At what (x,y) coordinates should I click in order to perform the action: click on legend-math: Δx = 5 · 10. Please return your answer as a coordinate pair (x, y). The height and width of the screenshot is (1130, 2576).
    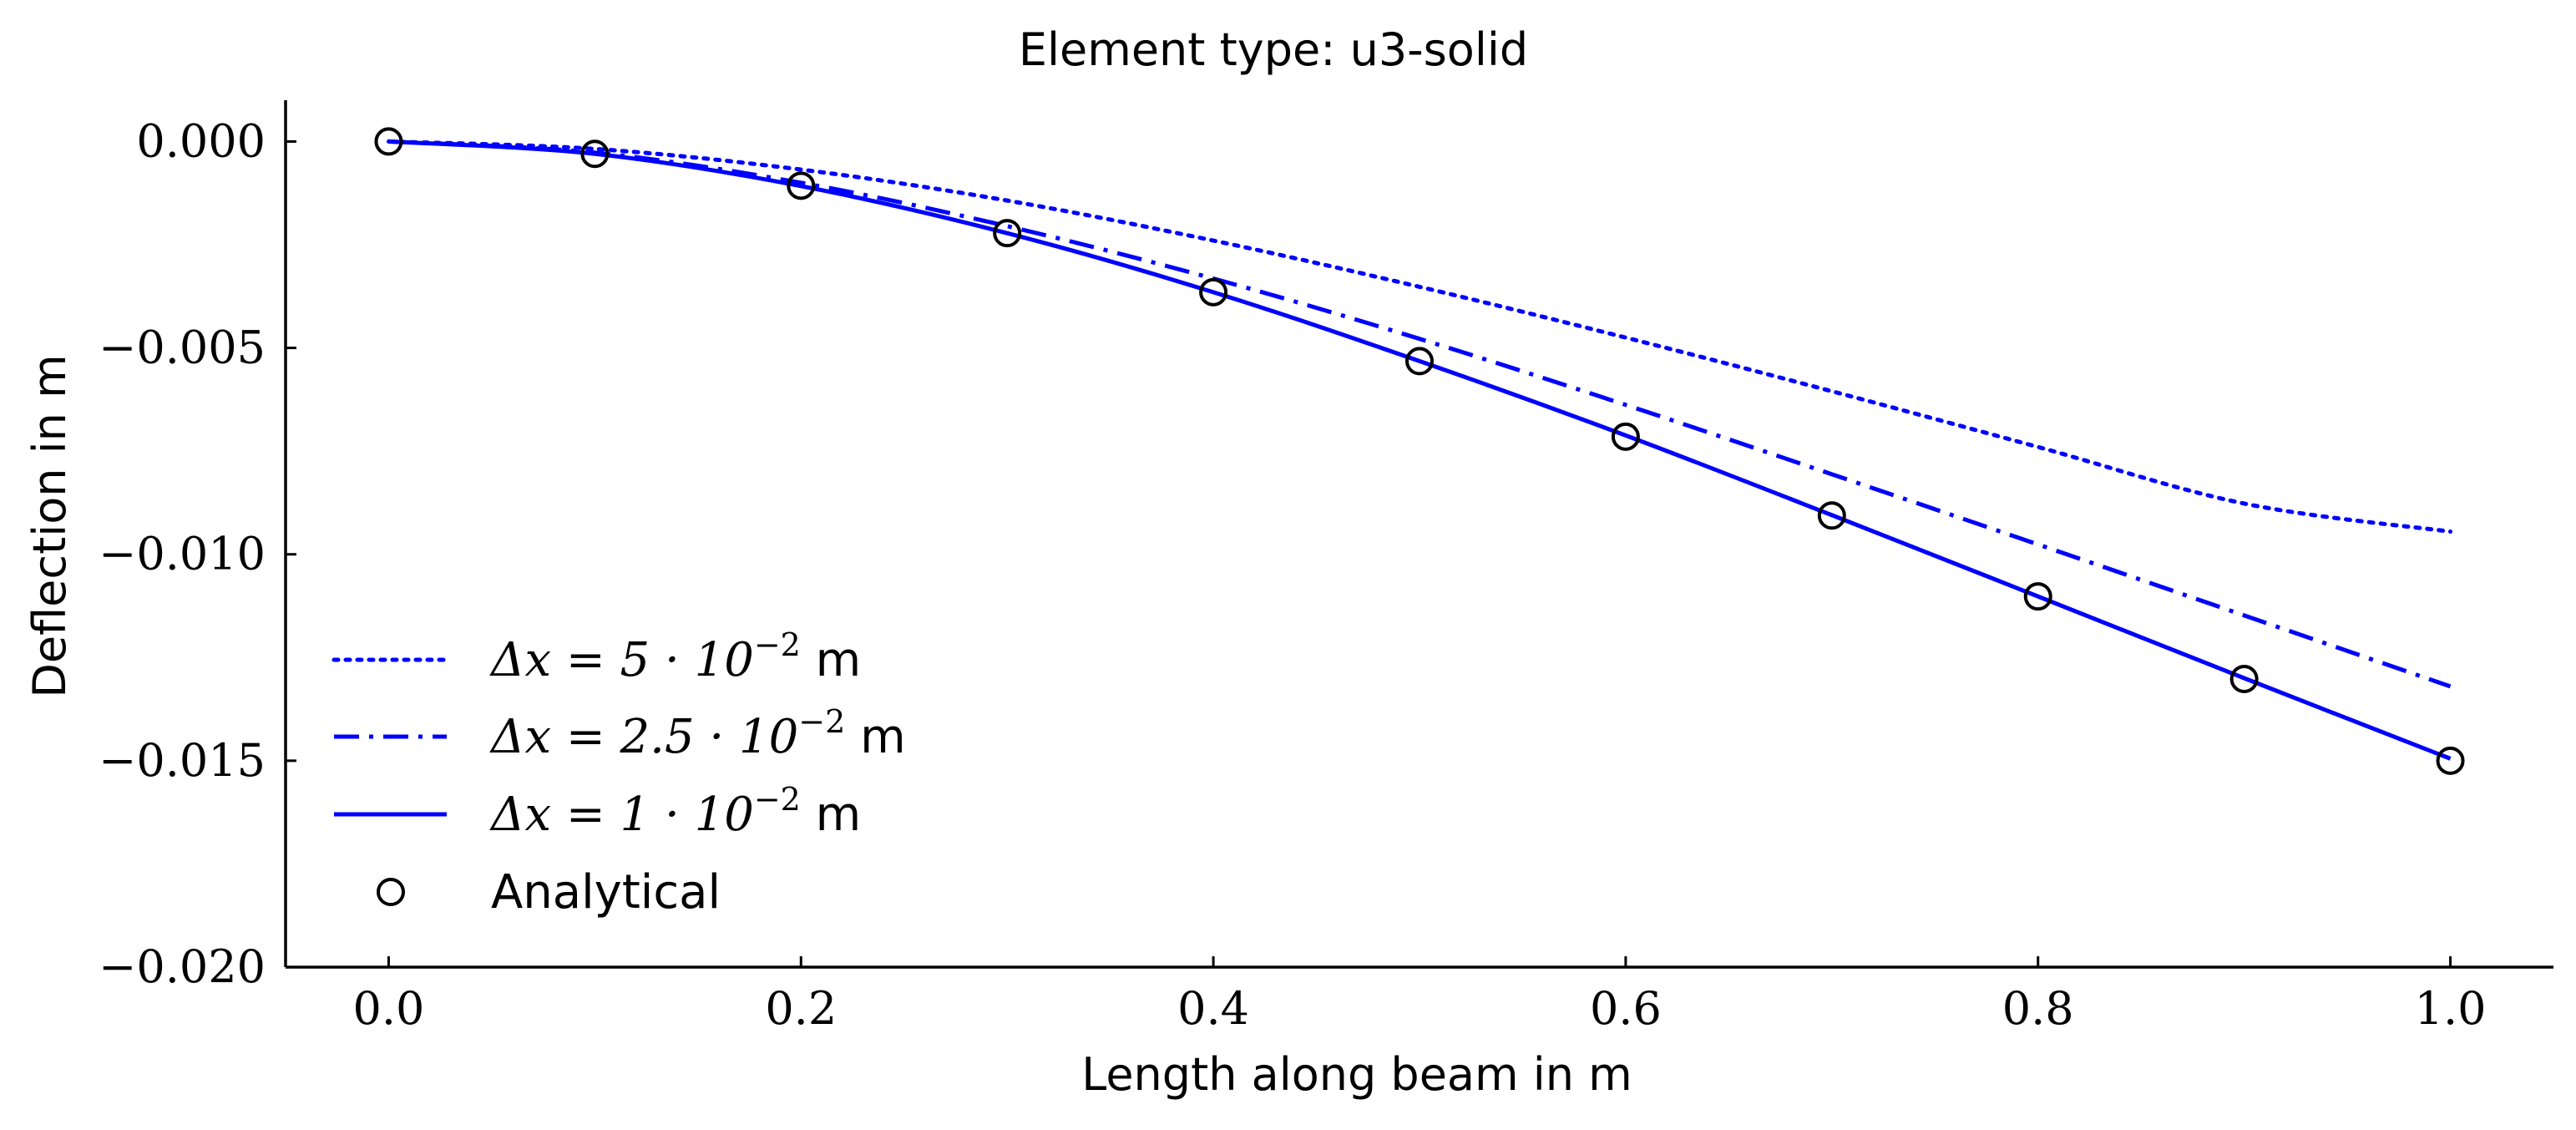
    Looking at the image, I should click on (621, 660).